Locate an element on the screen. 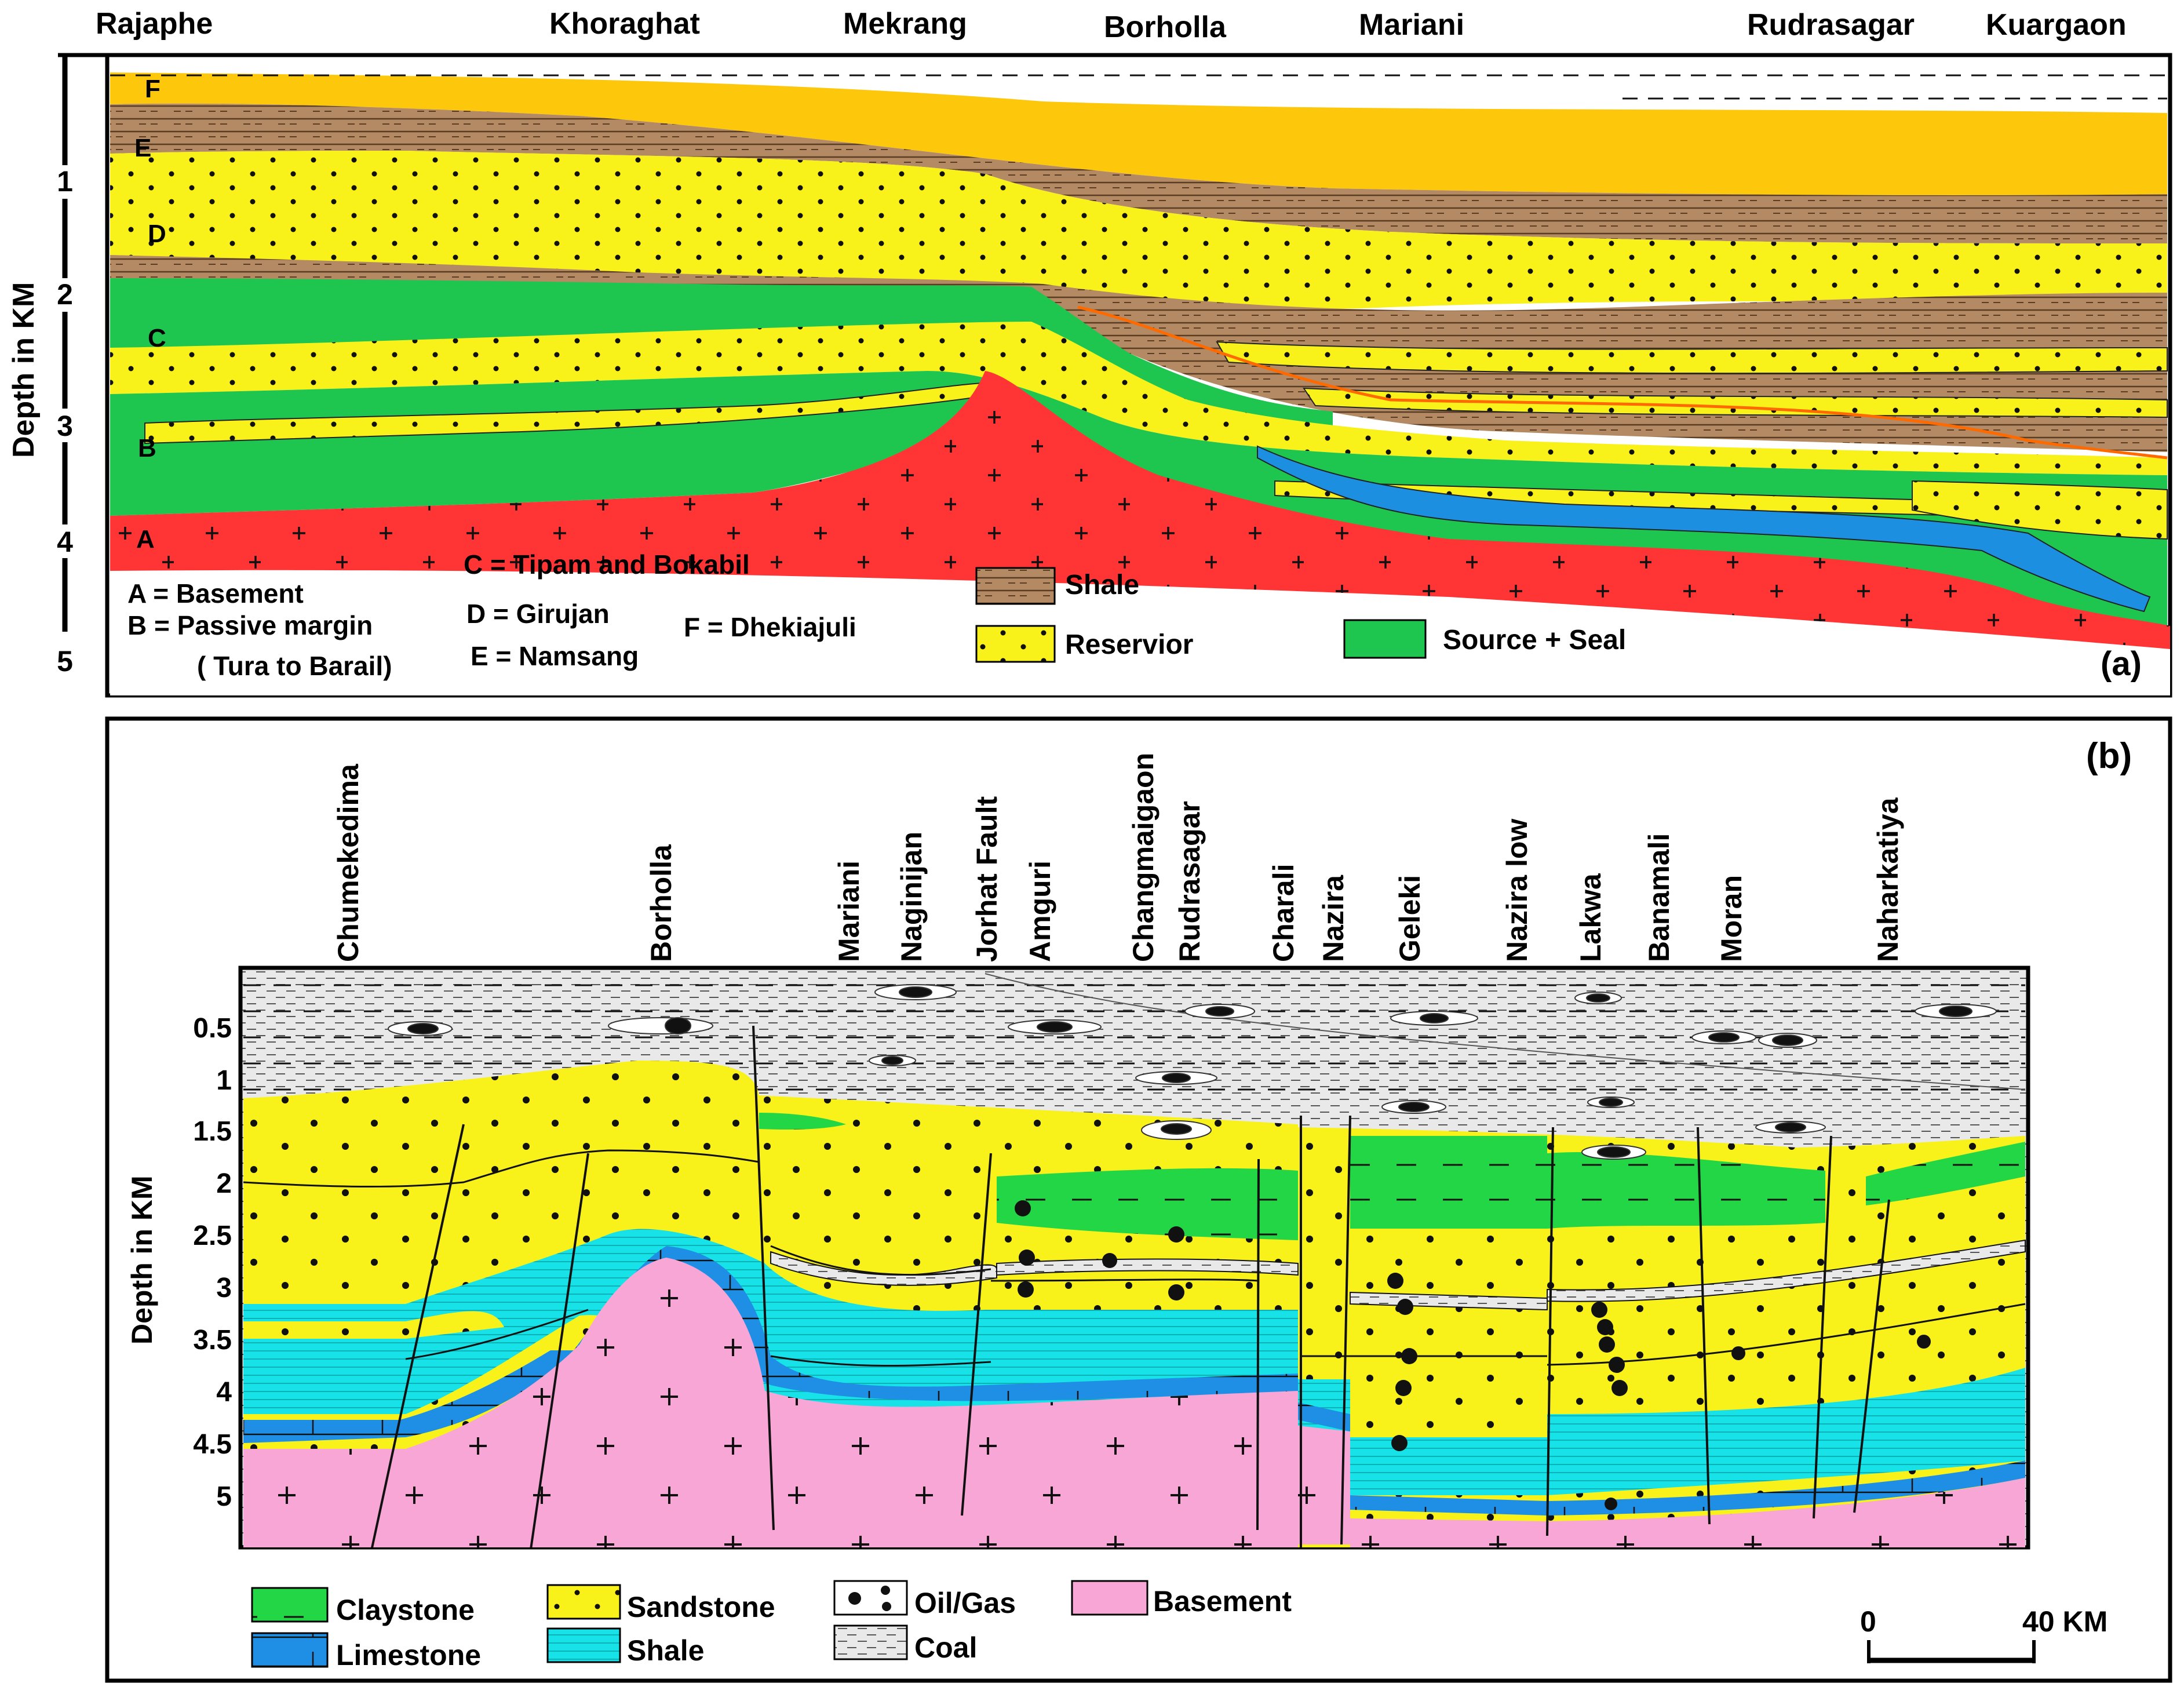  loc-a-rajaphe: Rajaphe is located at coordinates (154, 24).